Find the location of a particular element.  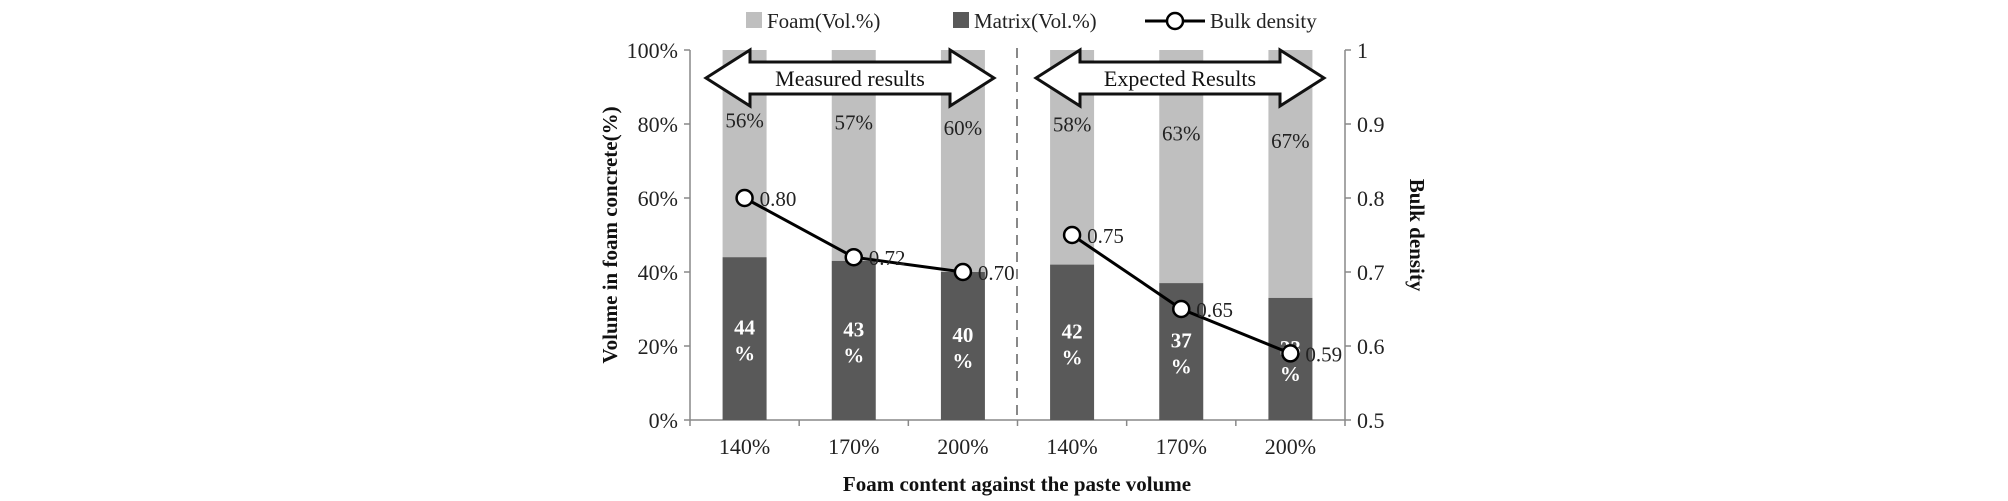

legend-label-foam: Foam(Vol.%) is located at coordinates (823, 21).